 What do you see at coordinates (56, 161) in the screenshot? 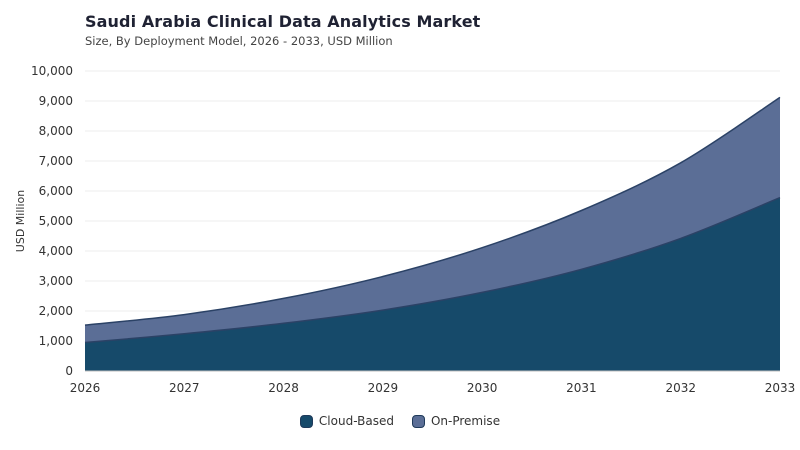
I see `y-tick-label: 7,000` at bounding box center [56, 161].